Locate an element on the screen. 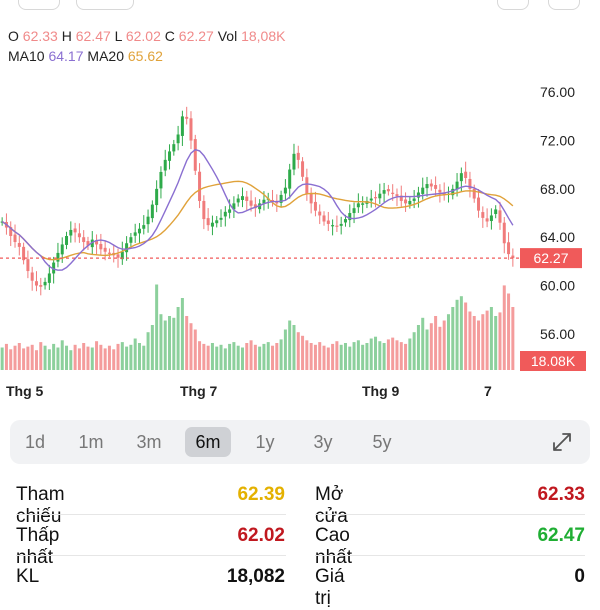 Image resolution: width=600 pixels, height=610 pixels. x-tick-label: Thg 9 is located at coordinates (381, 391).